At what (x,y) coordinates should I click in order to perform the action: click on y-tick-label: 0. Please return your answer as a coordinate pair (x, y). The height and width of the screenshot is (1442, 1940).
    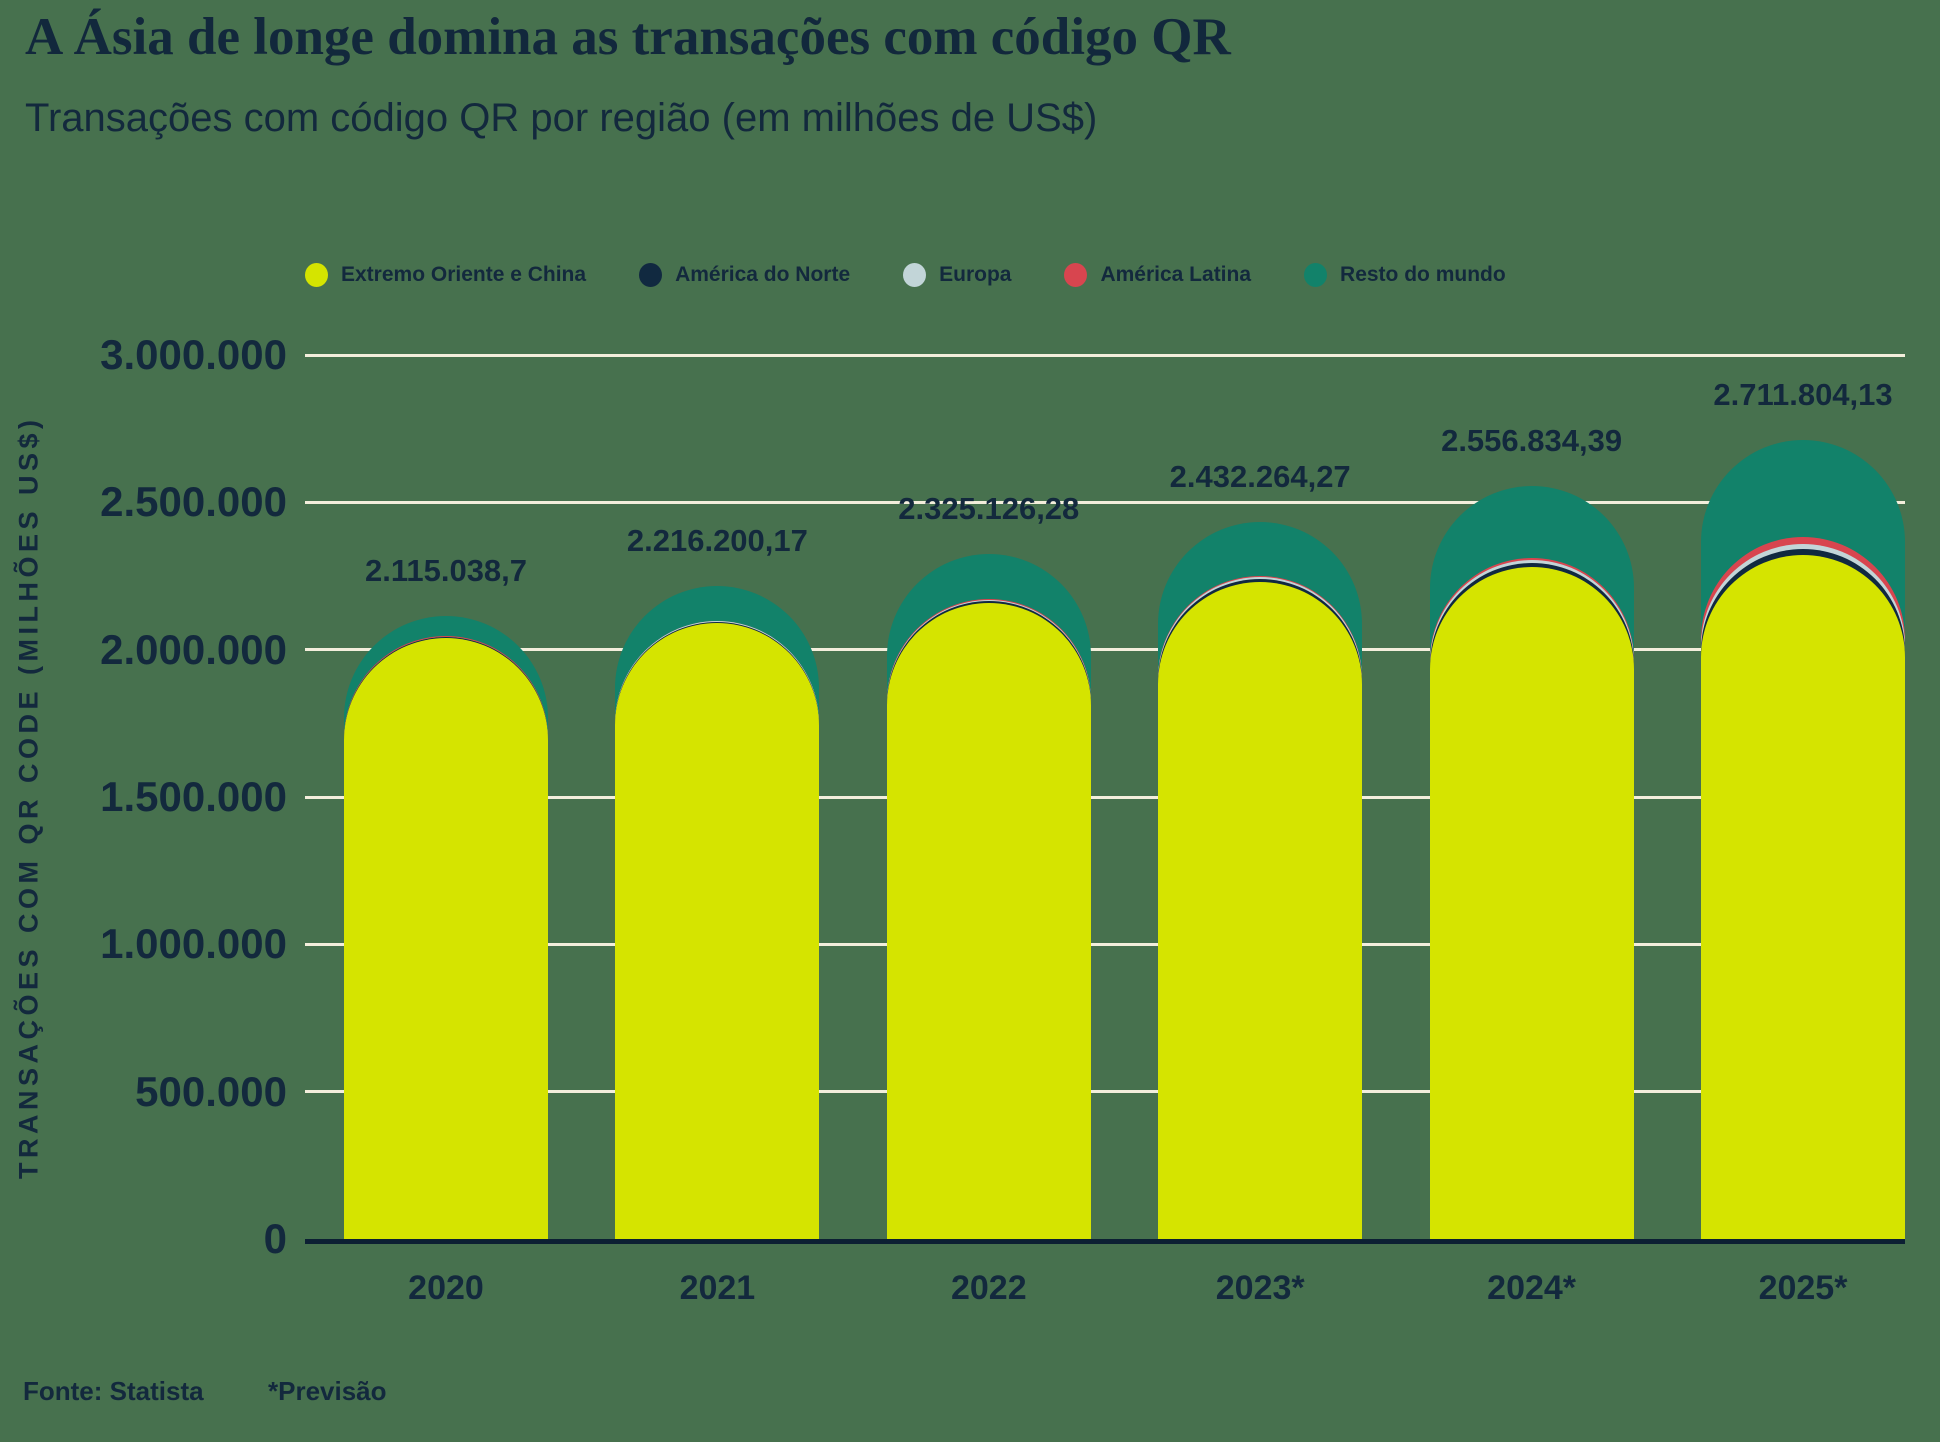
    Looking at the image, I should click on (275, 1238).